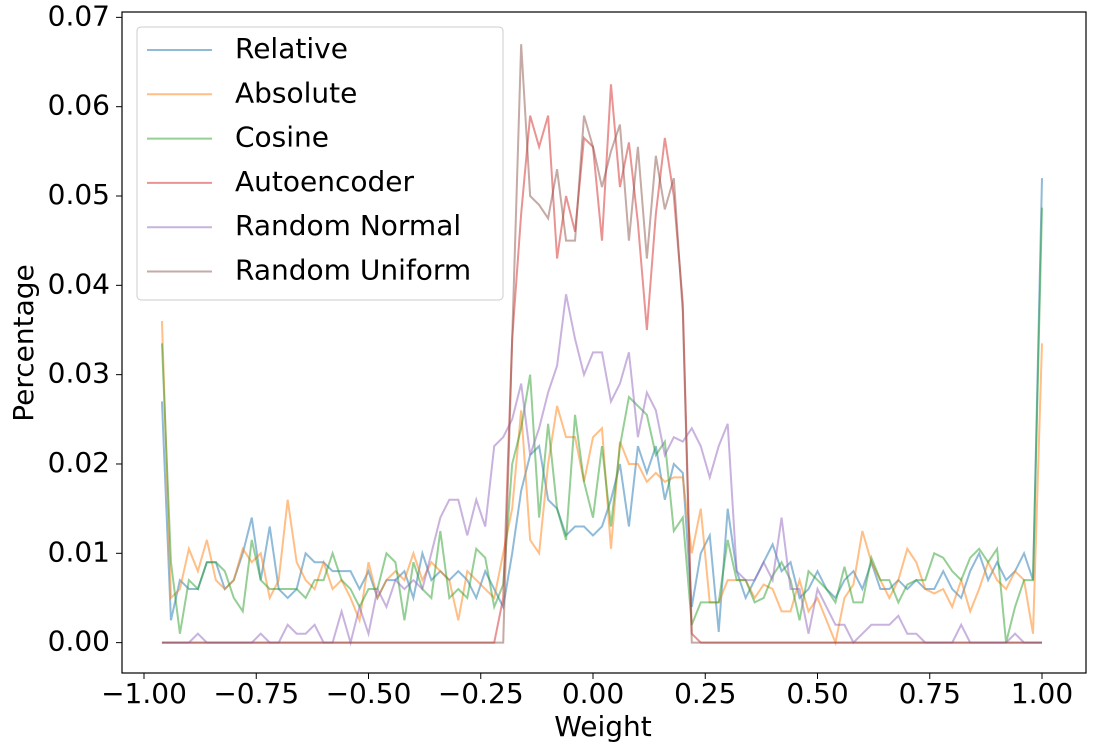 The image size is (1104, 752). I want to click on x-tick-label: 0.25, so click(705, 693).